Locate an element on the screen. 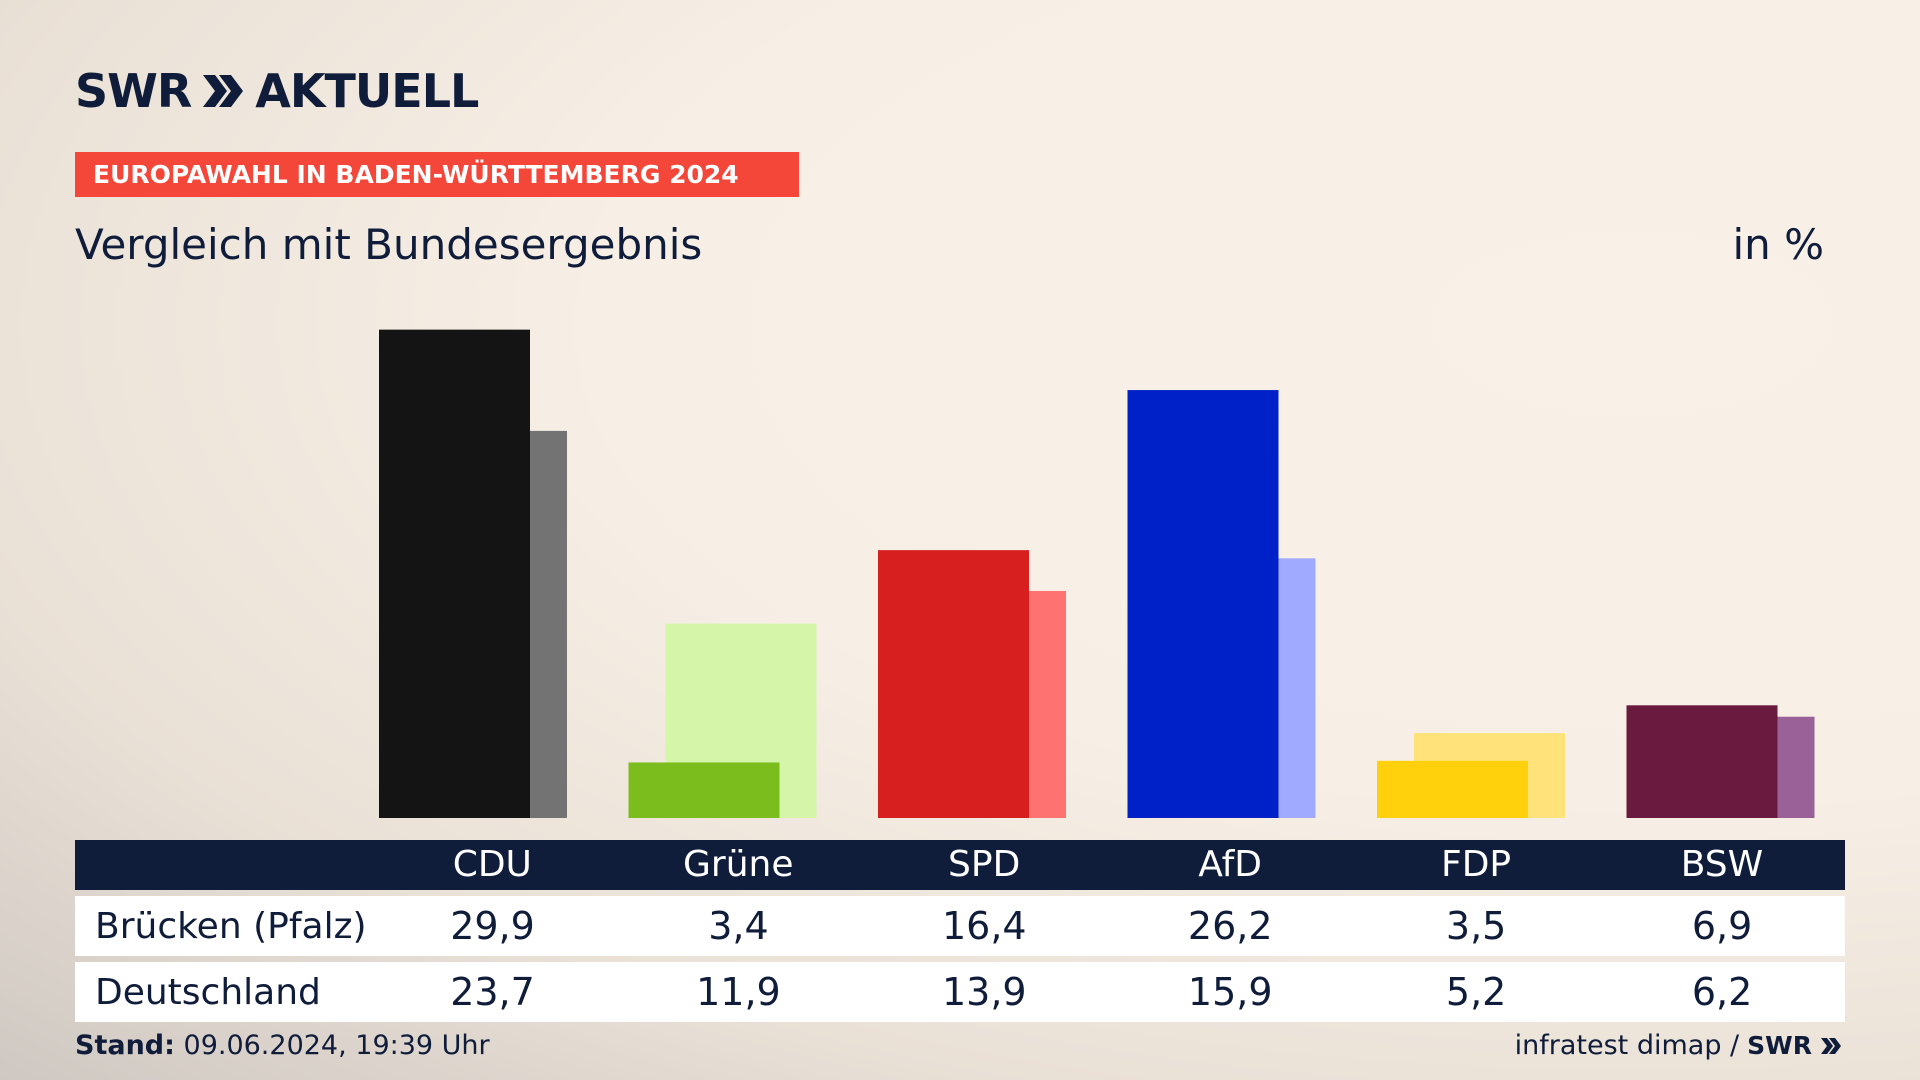 The image size is (1920, 1080). brand-name: SWR is located at coordinates (133, 91).